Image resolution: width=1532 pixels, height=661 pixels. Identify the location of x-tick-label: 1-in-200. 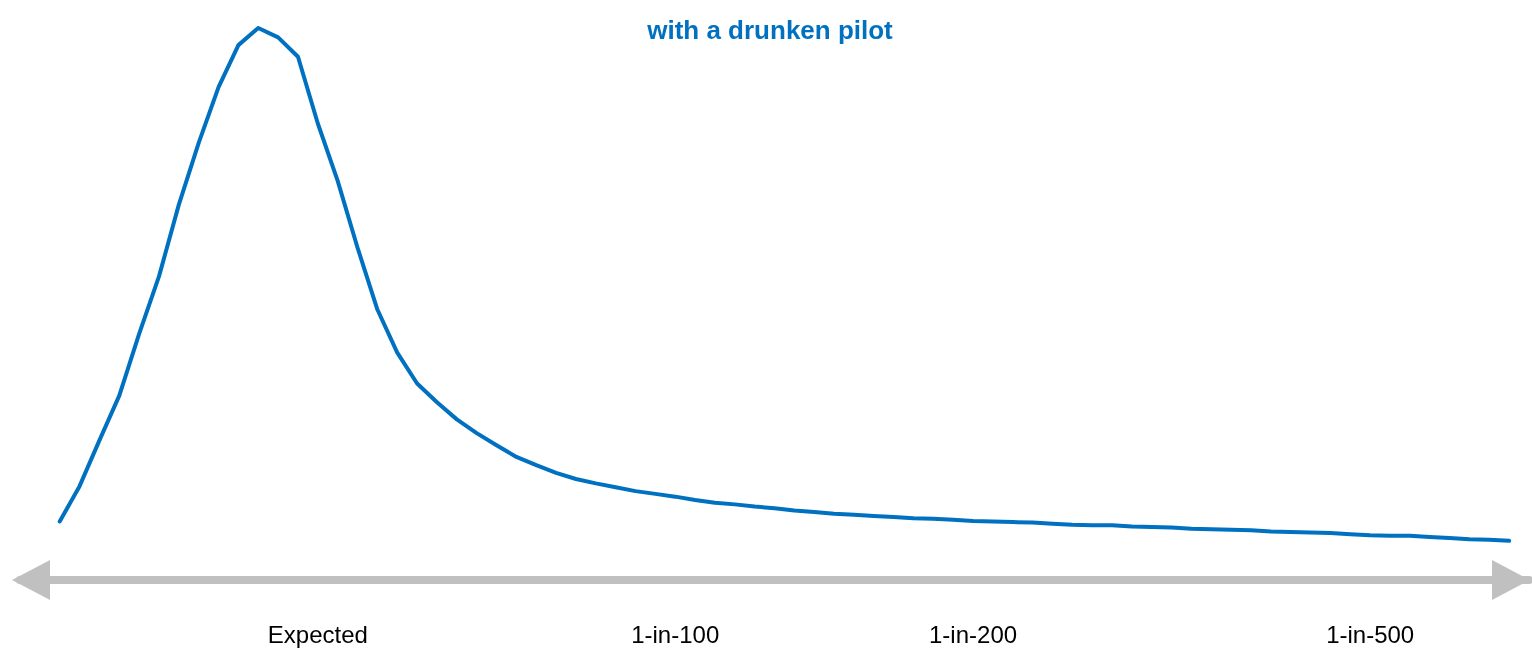
(973, 634).